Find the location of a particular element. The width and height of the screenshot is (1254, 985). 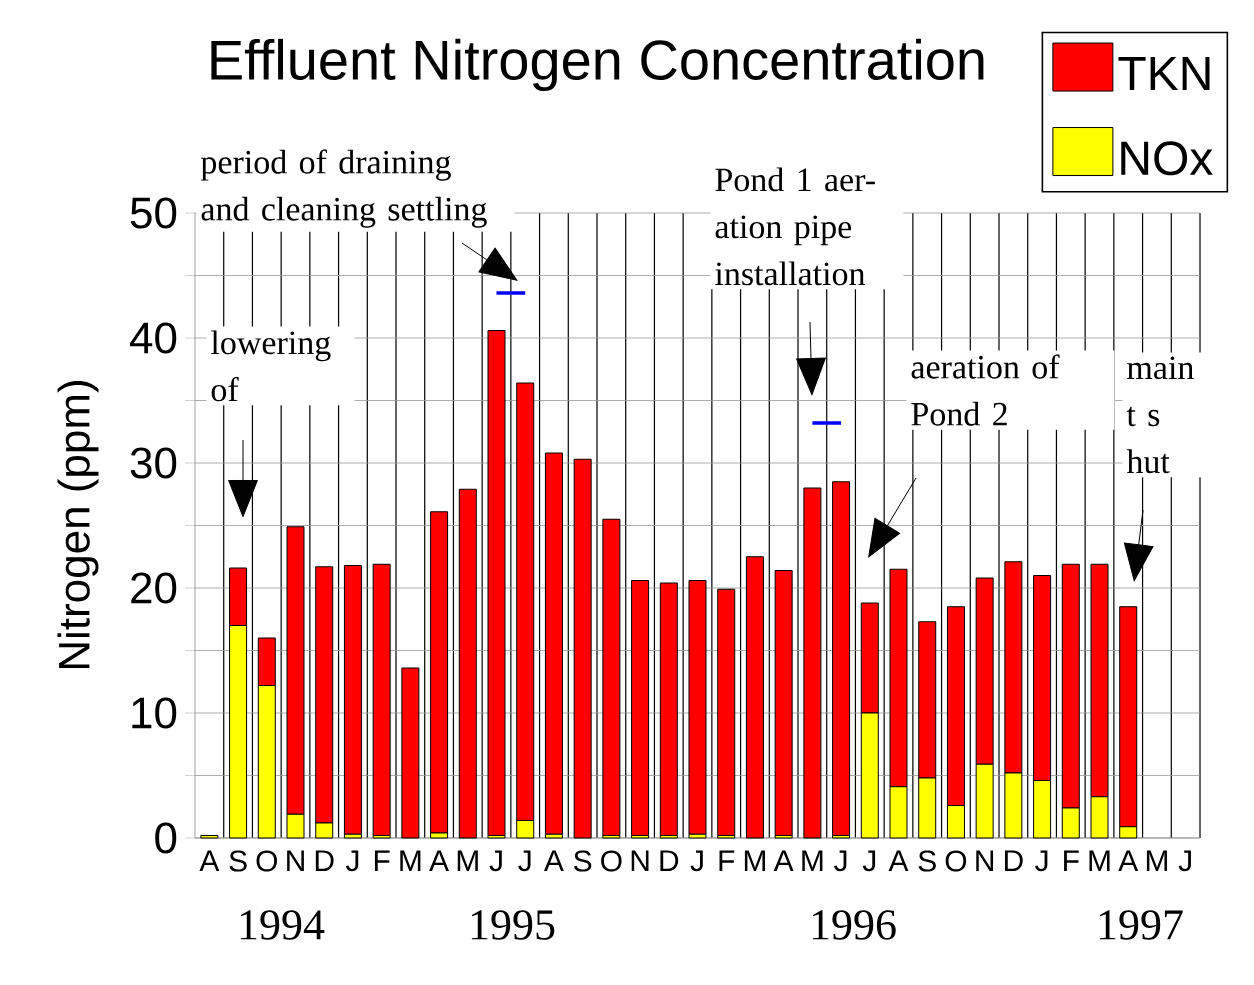

y-tick-label: 20 is located at coordinates (154, 588).